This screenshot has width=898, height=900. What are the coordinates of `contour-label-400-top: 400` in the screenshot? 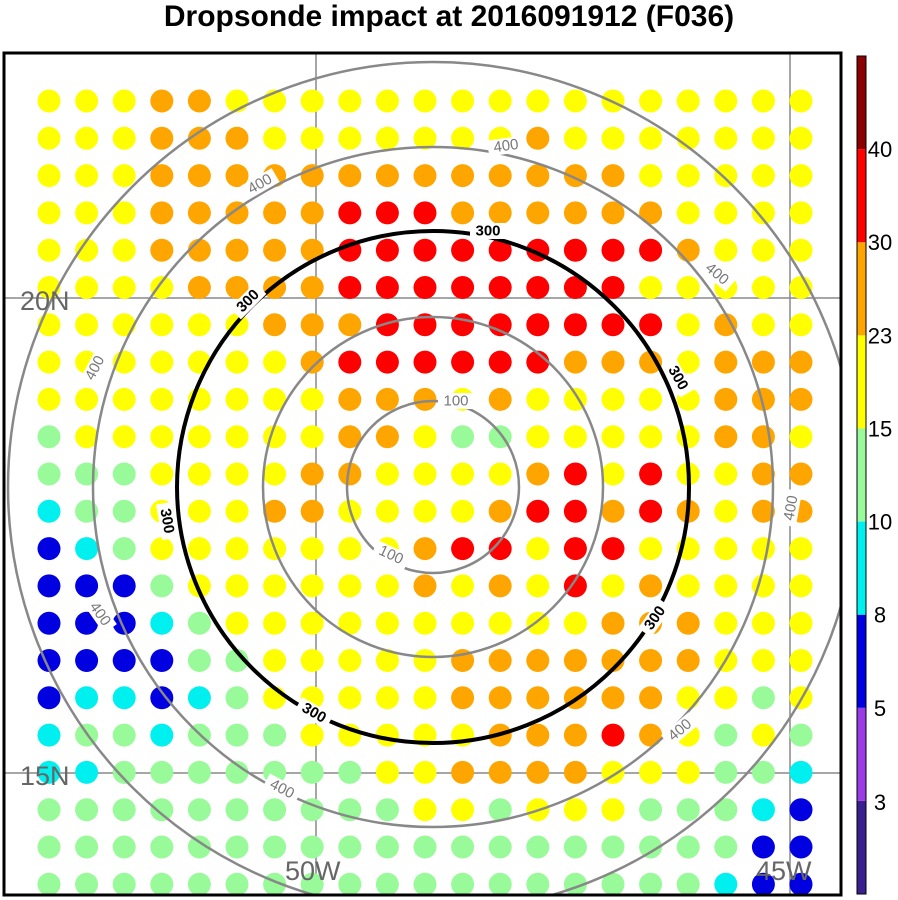 It's located at (505, 146).